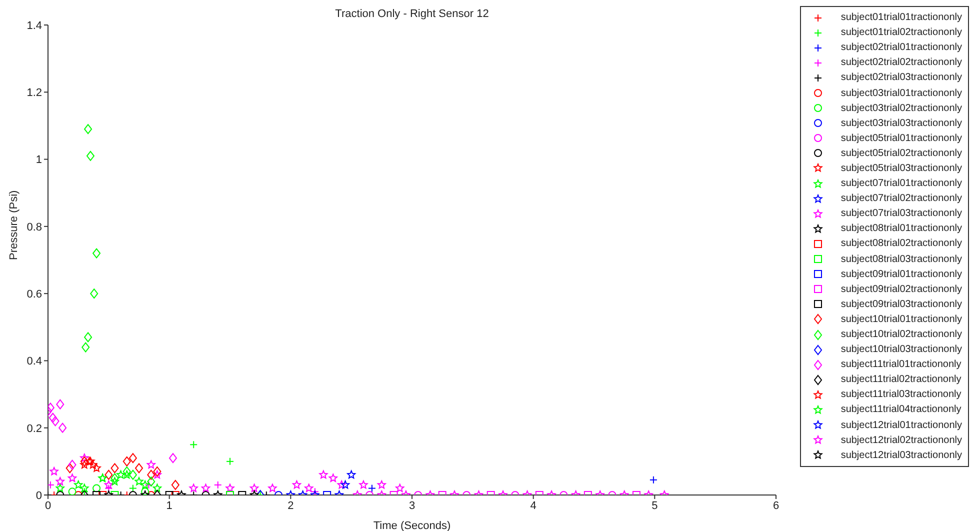 This screenshot has height=531, width=977. What do you see at coordinates (901, 304) in the screenshot?
I see `legend-label: subject09trial03tractiononly` at bounding box center [901, 304].